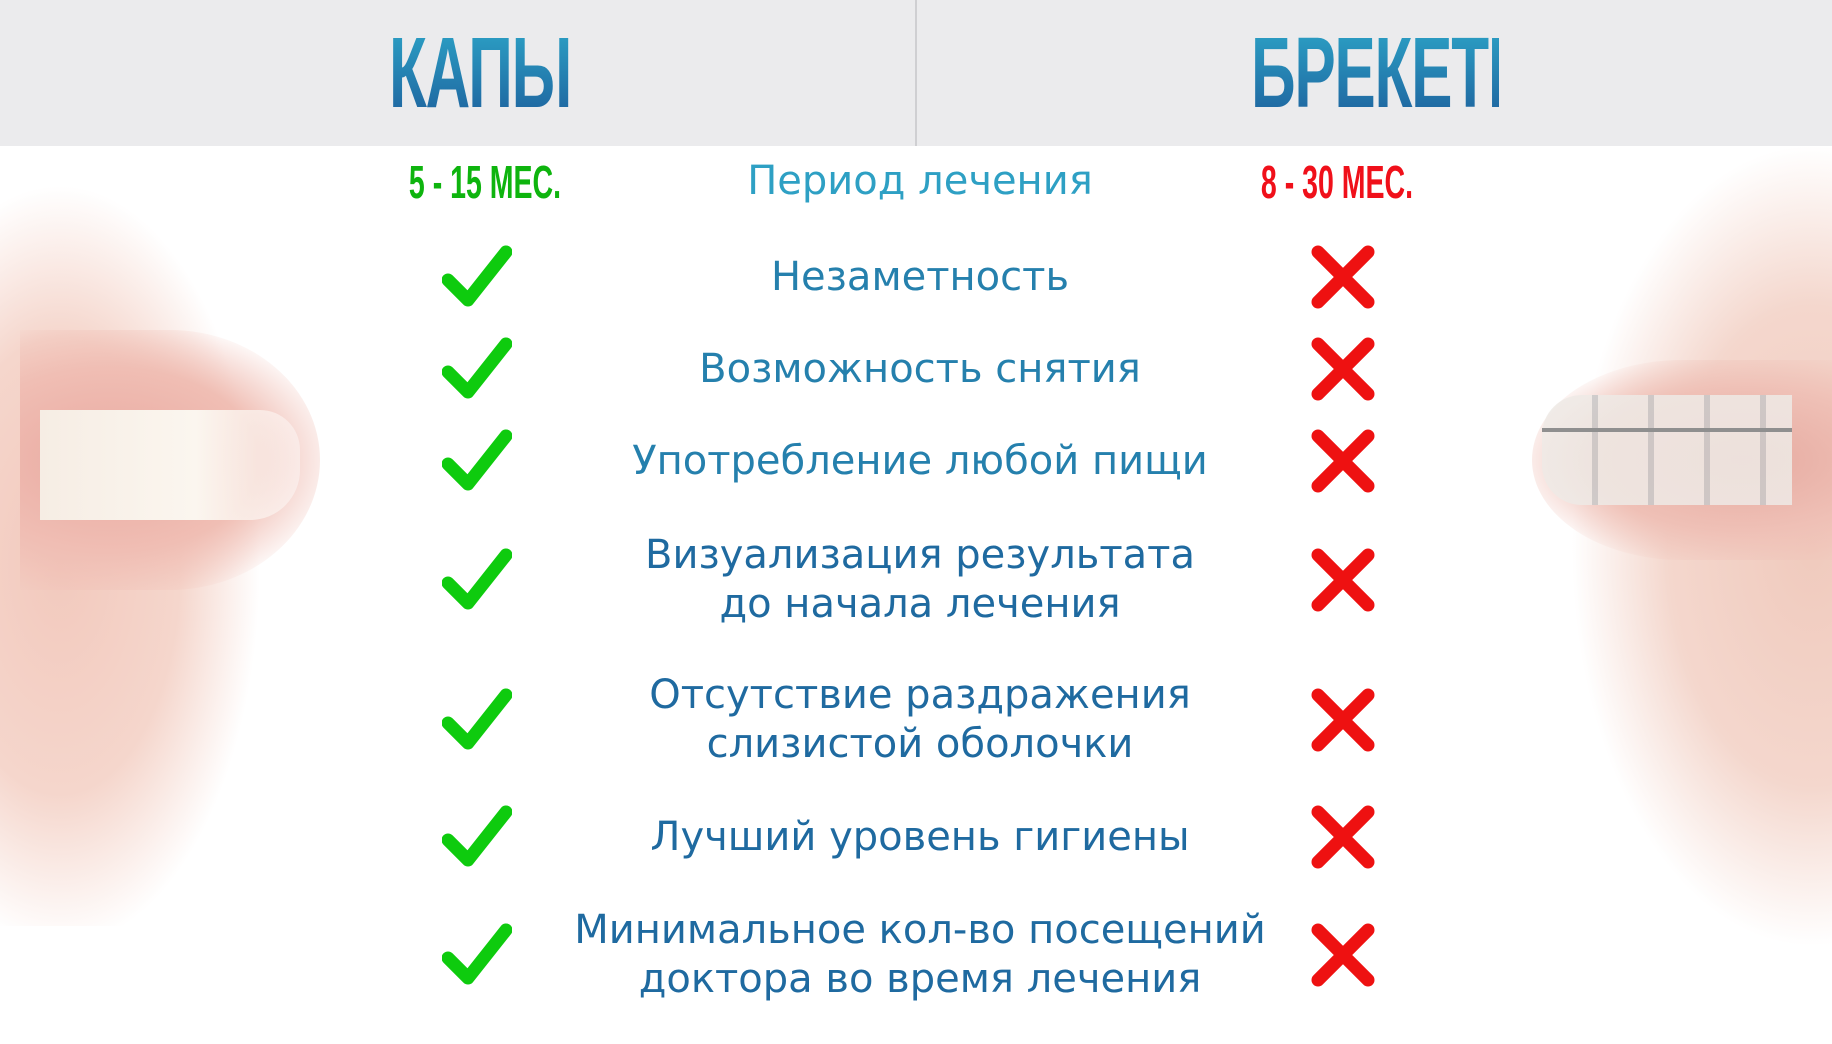 This screenshot has height=1044, width=1832. Describe the element at coordinates (920, 460) in the screenshot. I see `row-label: Употребление любой пищи` at that location.